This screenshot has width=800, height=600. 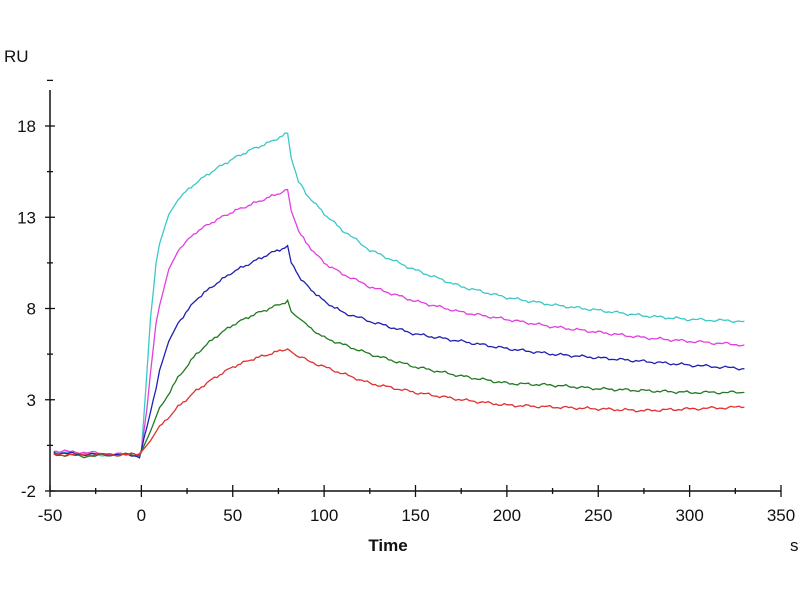 What do you see at coordinates (16, 56) in the screenshot?
I see `y-axis-label: RU` at bounding box center [16, 56].